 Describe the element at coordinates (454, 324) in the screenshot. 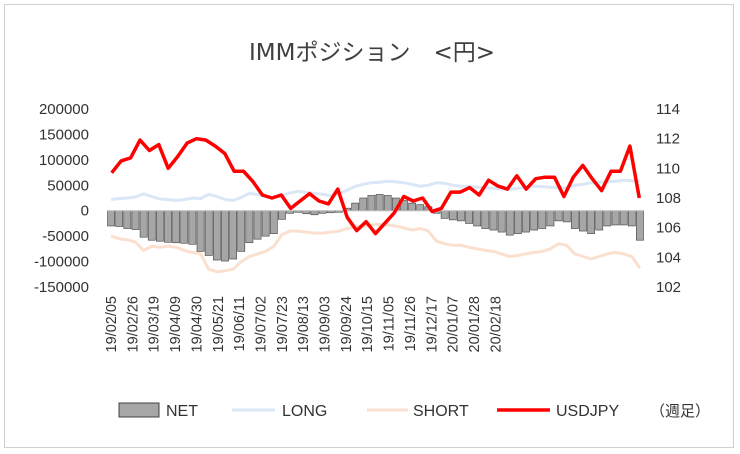

I see `x-tick-label: 20/01/07` at that location.